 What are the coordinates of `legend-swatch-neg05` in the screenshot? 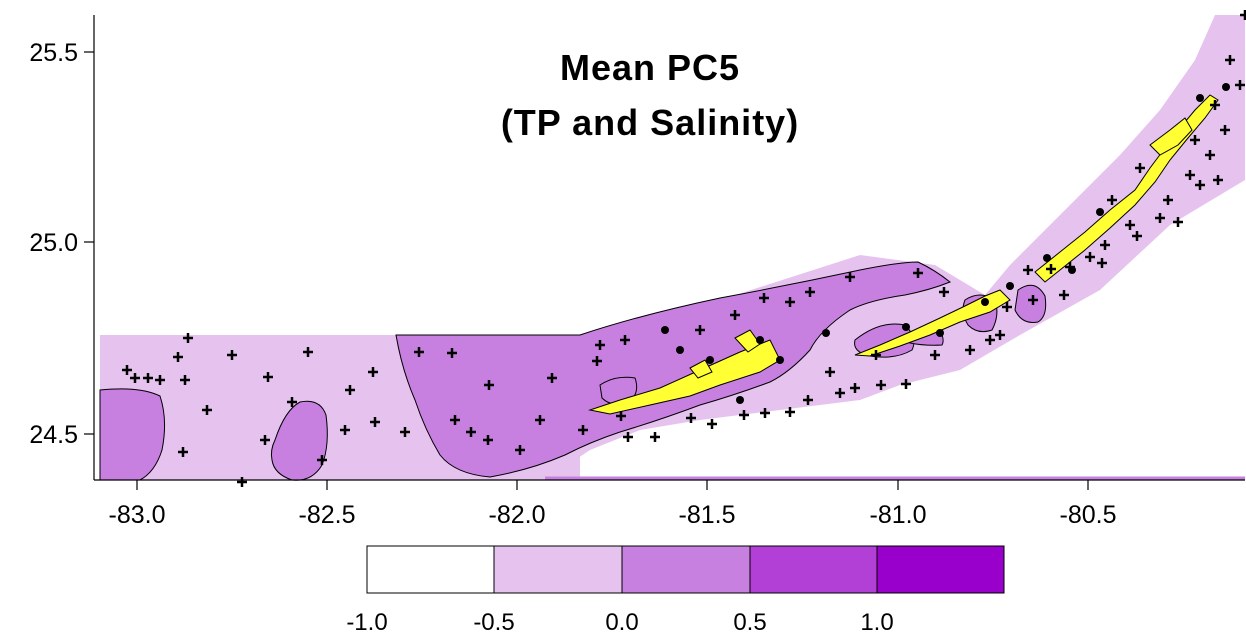 It's located at (558, 569).